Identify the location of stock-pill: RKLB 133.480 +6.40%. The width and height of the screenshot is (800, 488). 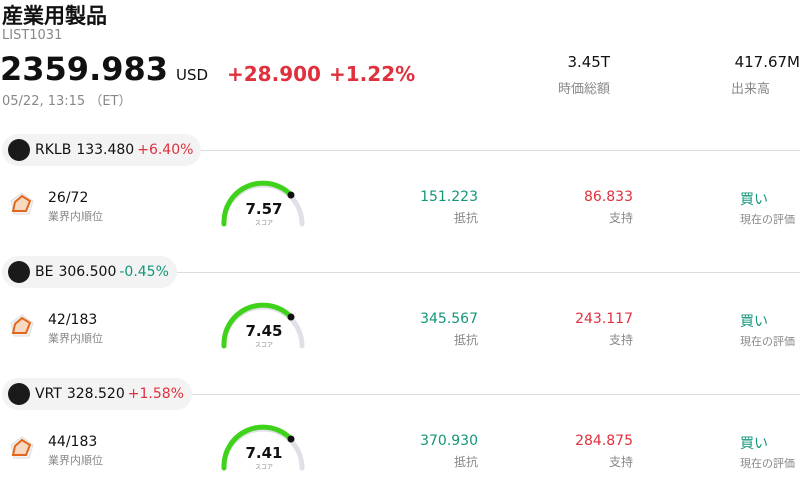
(102, 150).